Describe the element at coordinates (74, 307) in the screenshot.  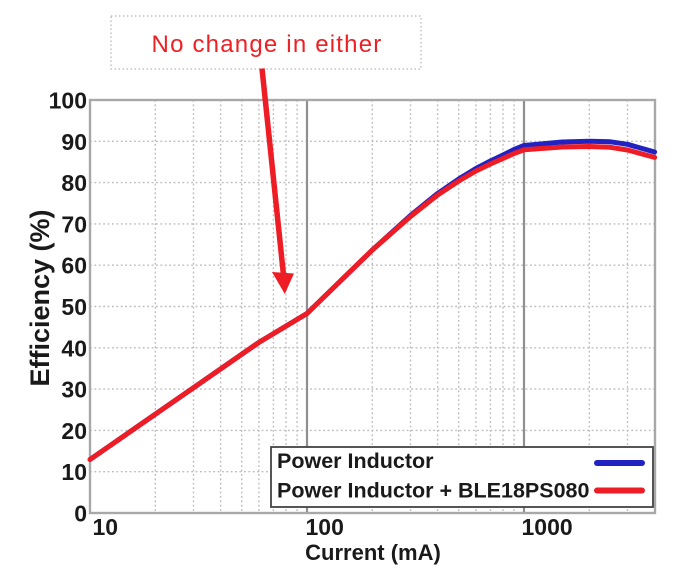
I see `svg-text: 50` at that location.